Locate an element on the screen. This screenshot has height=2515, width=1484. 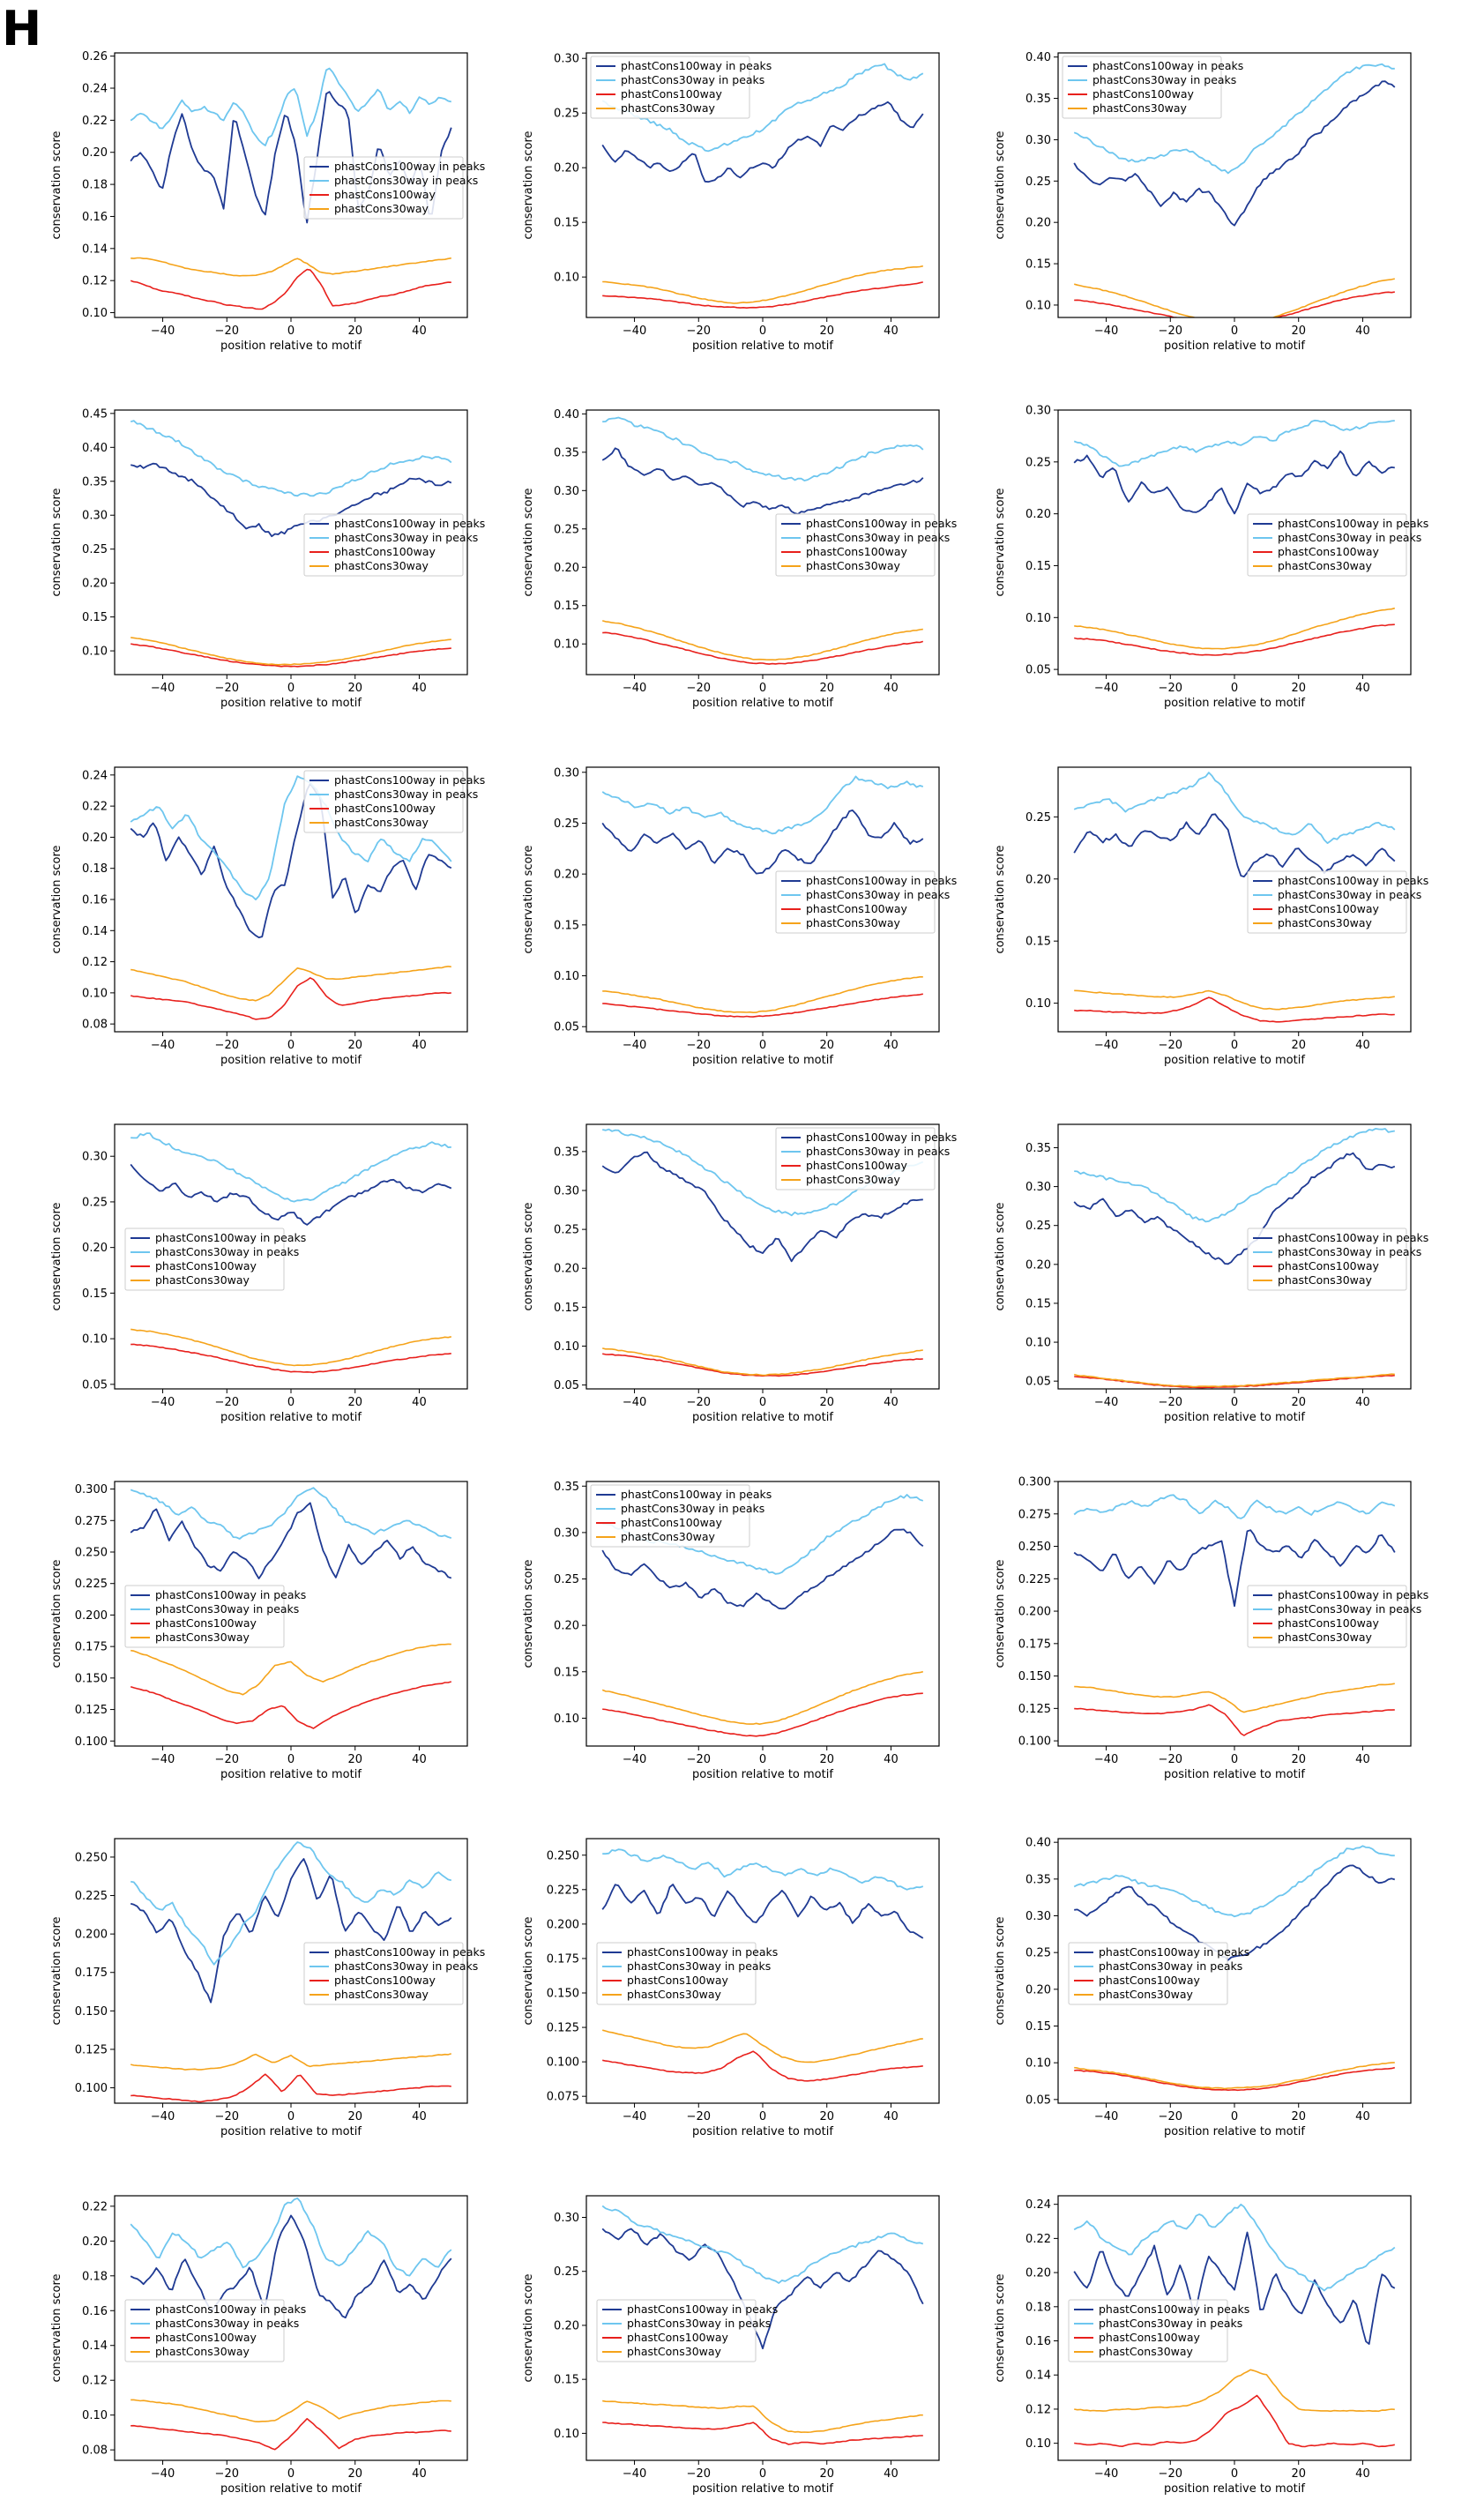
y-tick-label: 0.200 is located at coordinates (1034, 1613).